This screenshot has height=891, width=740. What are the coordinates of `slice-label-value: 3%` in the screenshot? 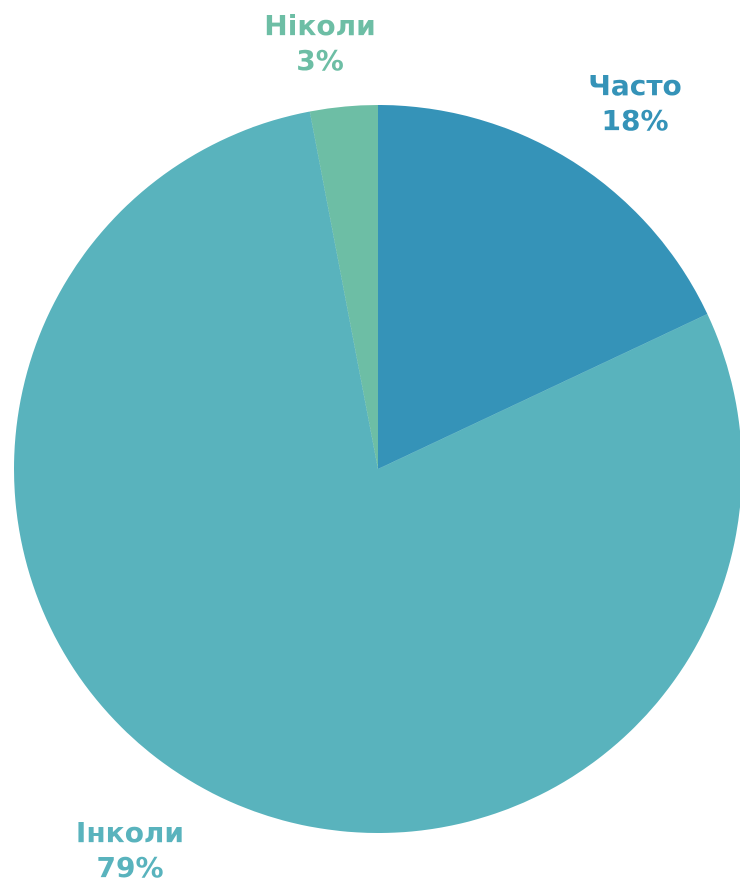 It's located at (320, 60).